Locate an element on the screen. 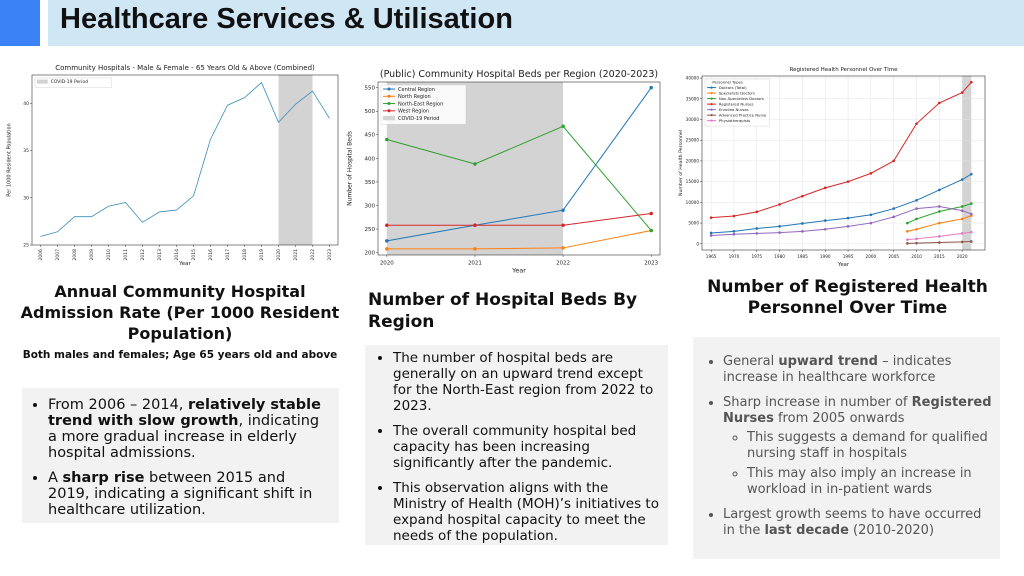  bullet-text: from 2005 onwards is located at coordinates (839, 418).